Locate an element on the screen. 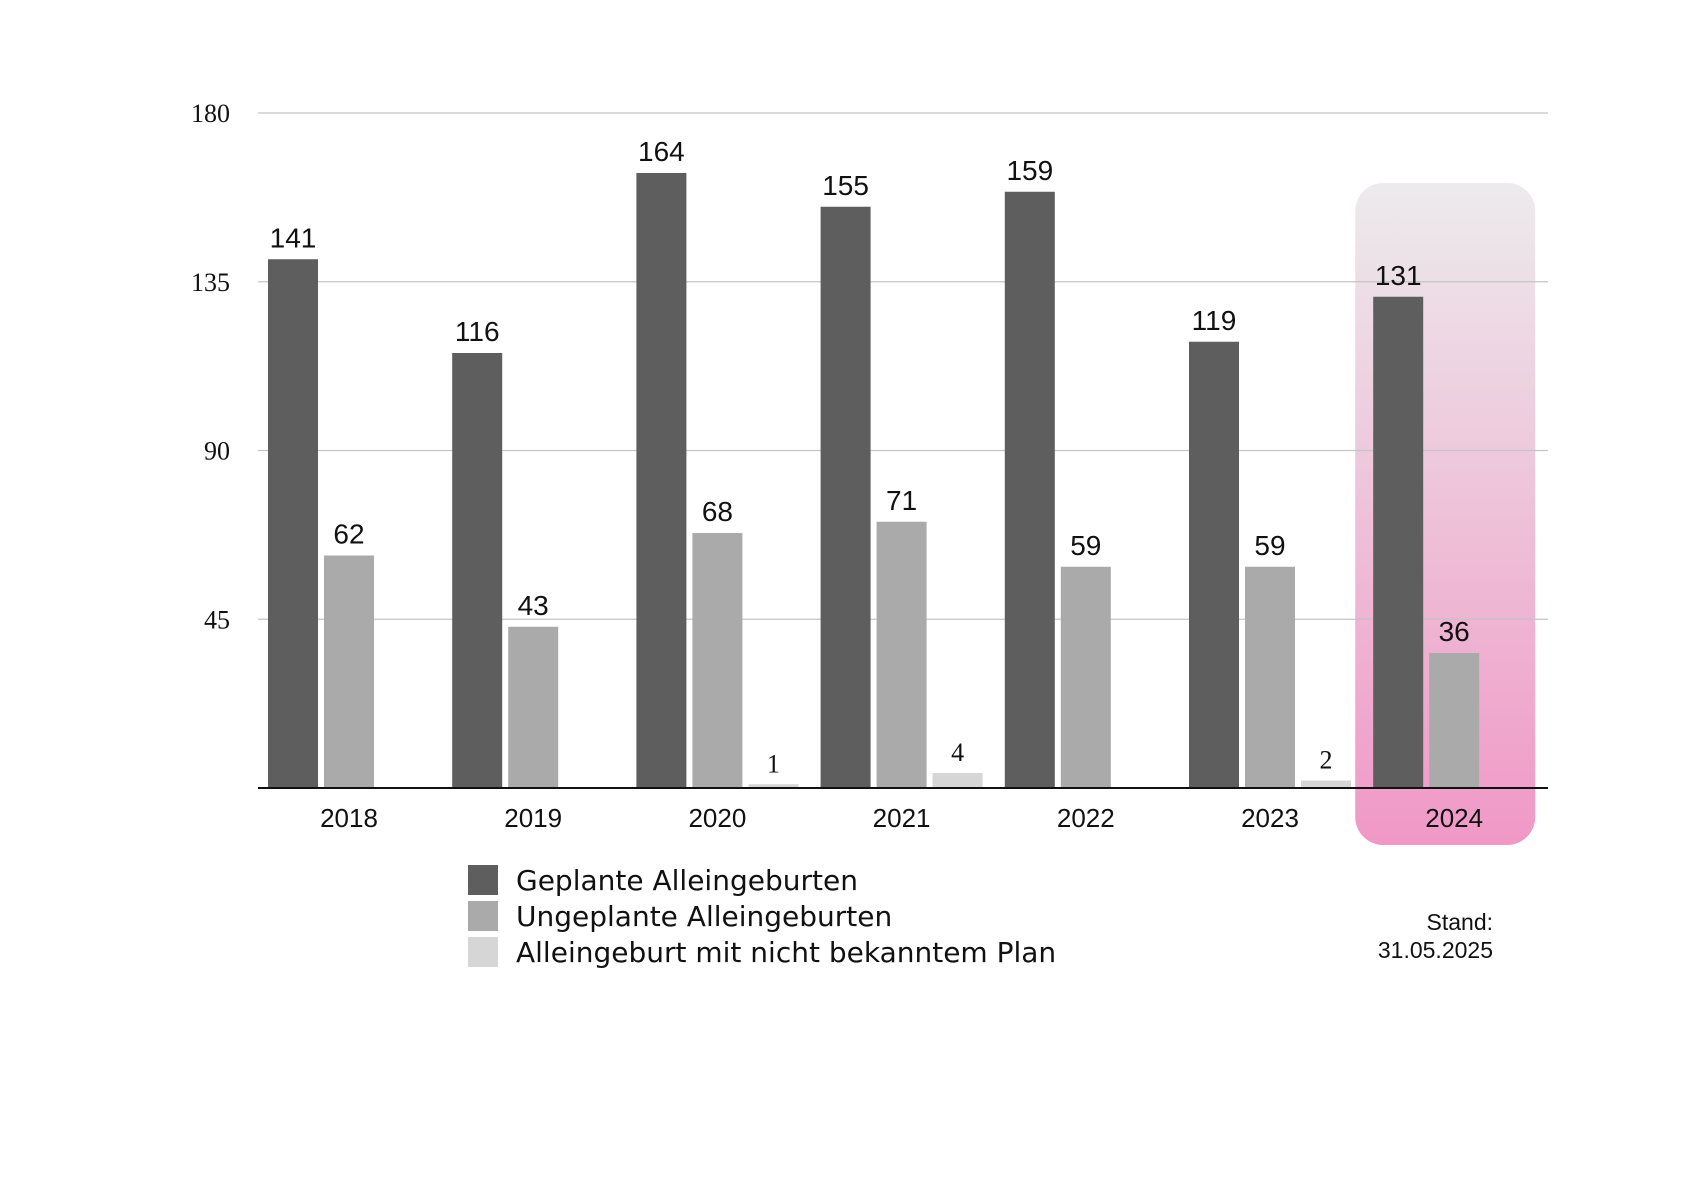  bar-2022-s2 is located at coordinates (1085, 677).